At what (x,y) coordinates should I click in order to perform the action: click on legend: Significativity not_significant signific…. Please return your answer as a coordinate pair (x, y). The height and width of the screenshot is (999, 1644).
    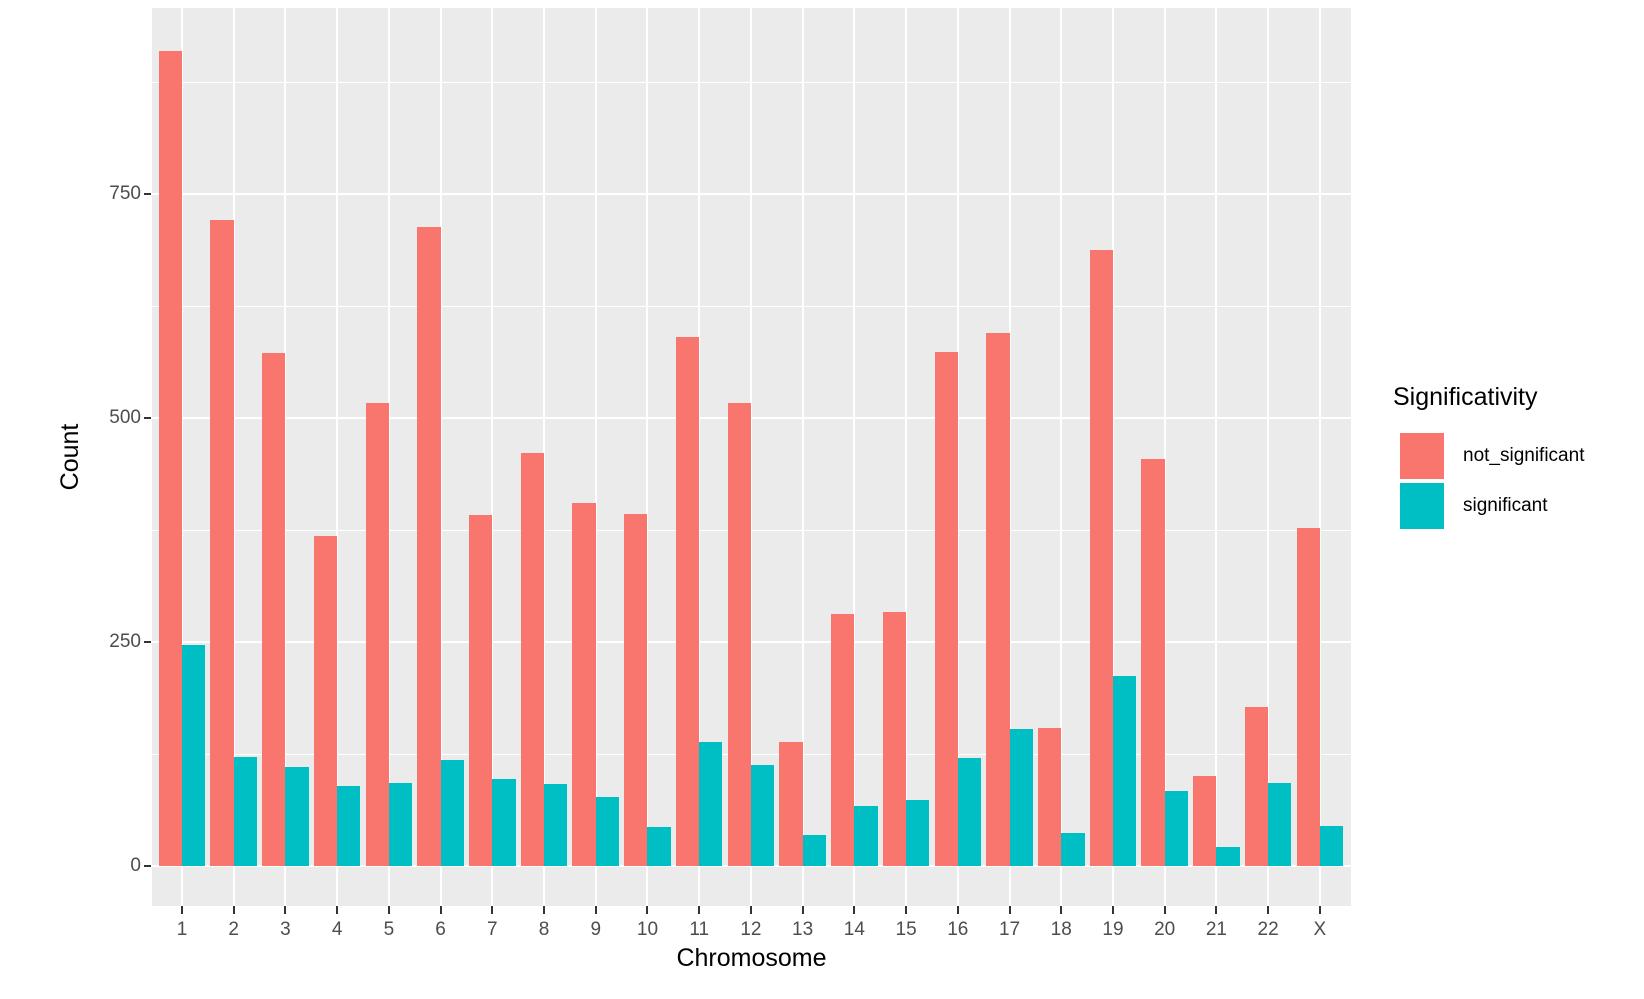
    Looking at the image, I should click on (1518, 468).